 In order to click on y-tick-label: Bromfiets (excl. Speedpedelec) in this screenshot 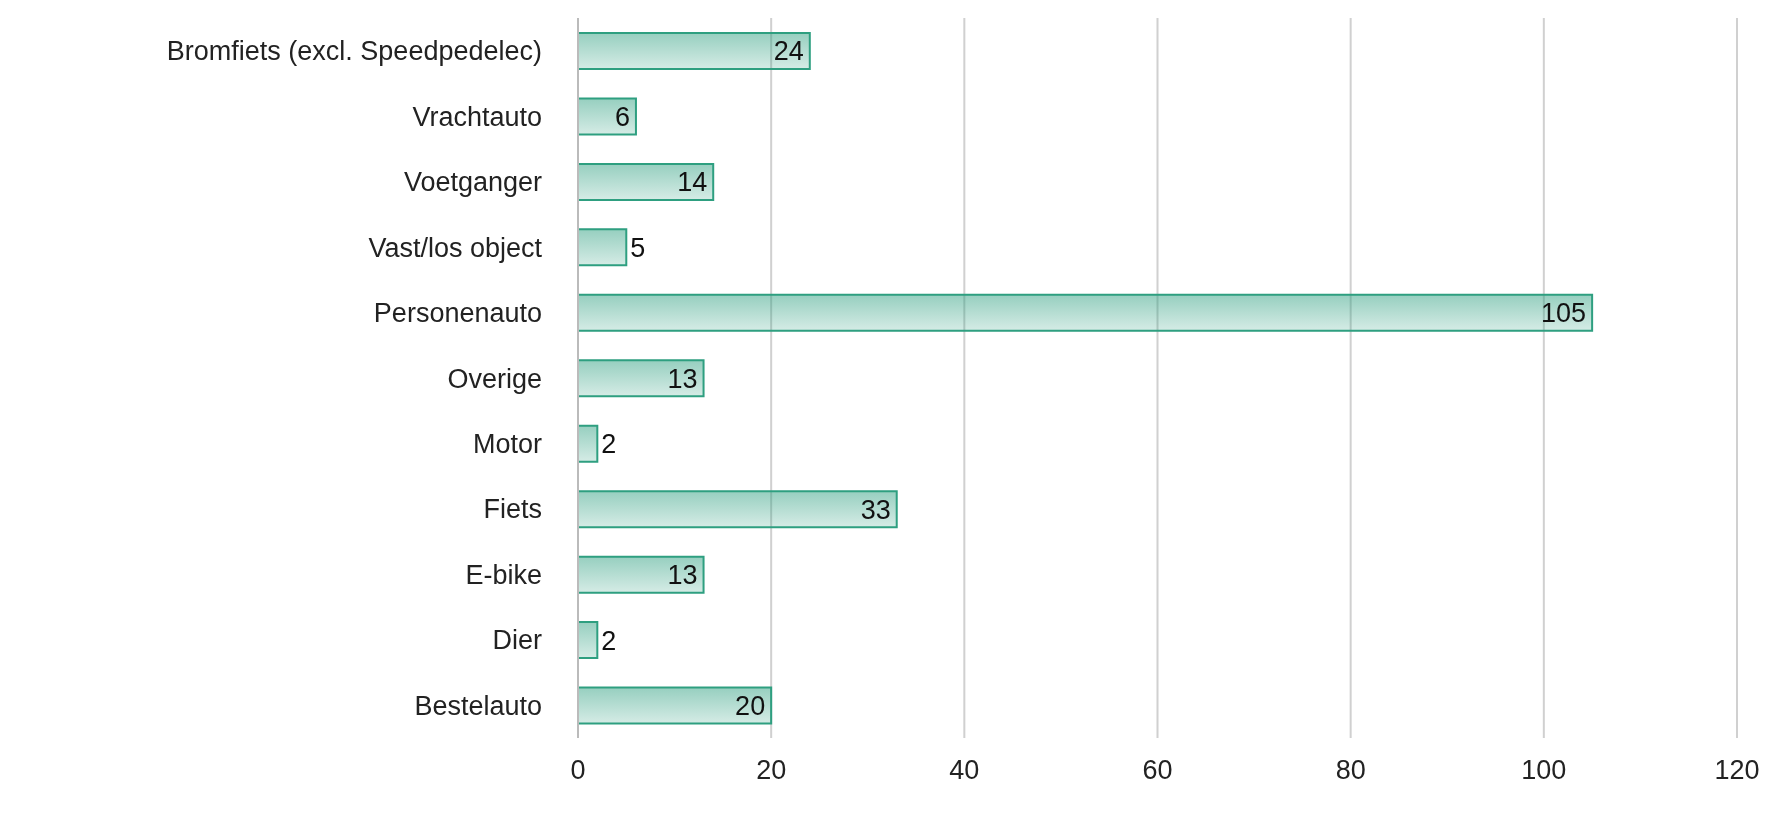, I will do `click(354, 51)`.